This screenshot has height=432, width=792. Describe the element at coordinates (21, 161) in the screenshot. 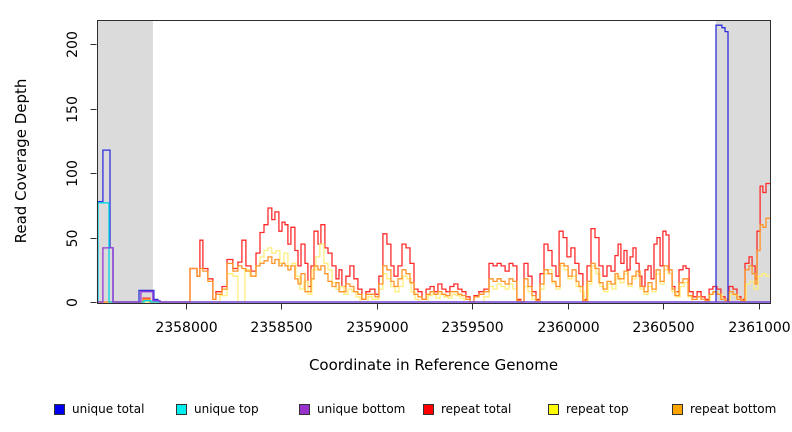

I see `y-axis-title: Read Coverage Depth` at that location.